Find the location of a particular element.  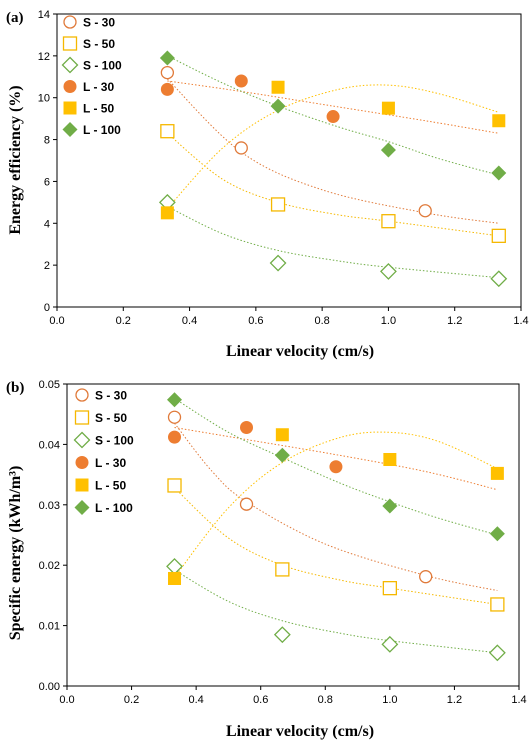

legend-label: L - 50 is located at coordinates (110, 486).